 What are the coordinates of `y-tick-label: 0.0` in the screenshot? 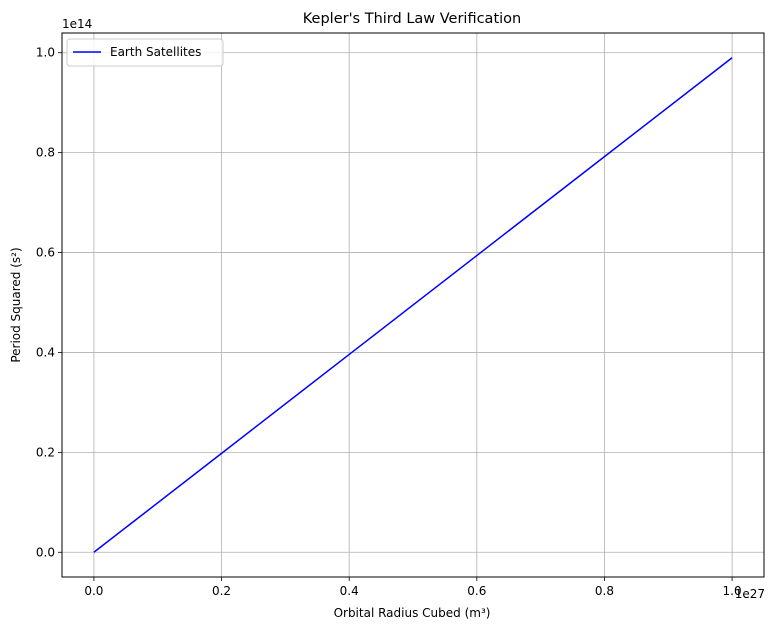 It's located at (45, 552).